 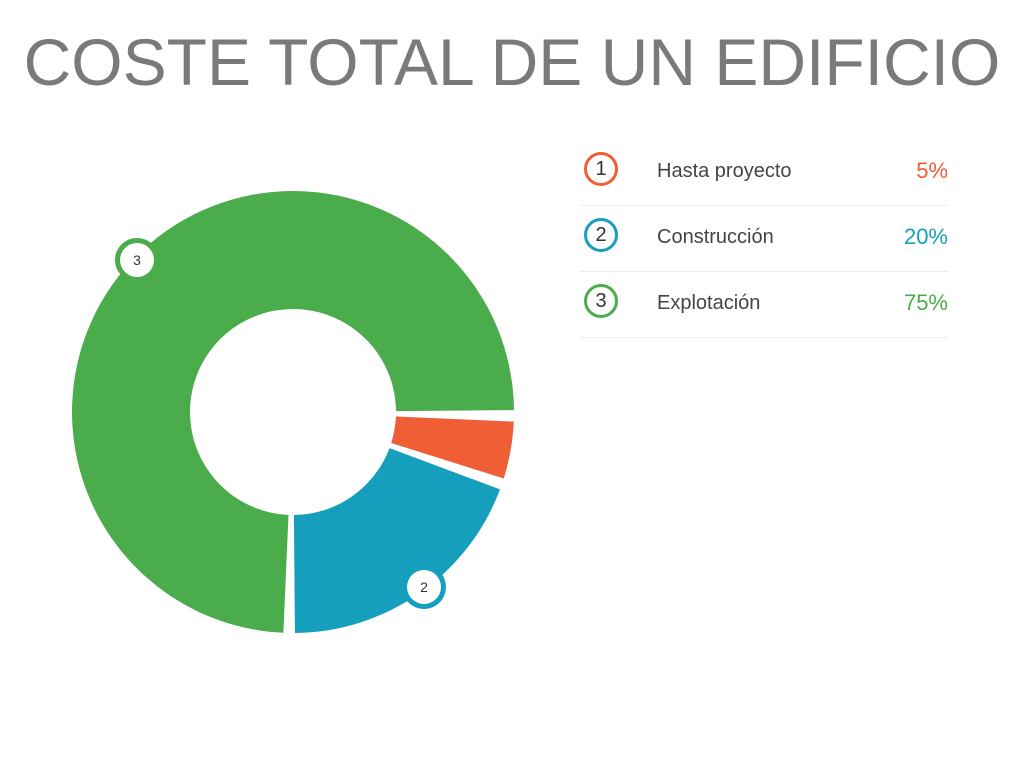 What do you see at coordinates (932, 170) in the screenshot?
I see `legend-value-1: 5%` at bounding box center [932, 170].